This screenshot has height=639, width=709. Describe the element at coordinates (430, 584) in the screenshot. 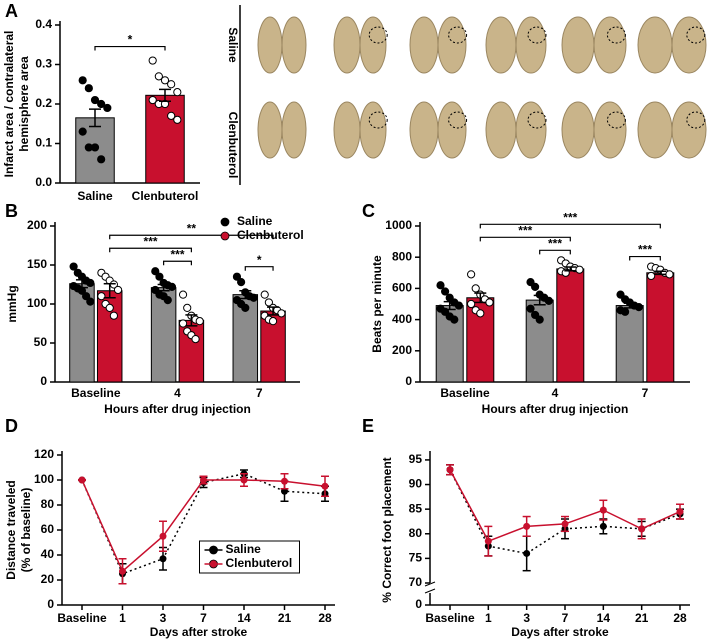

I see `axis-break` at that location.